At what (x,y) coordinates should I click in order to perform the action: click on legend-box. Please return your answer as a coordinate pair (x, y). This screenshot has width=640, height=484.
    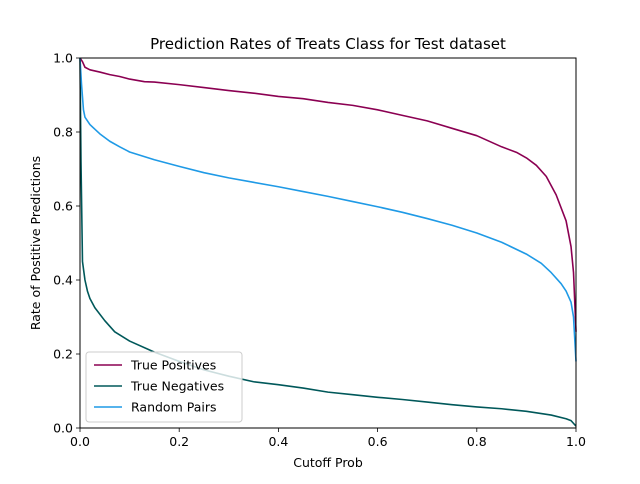
    Looking at the image, I should click on (164, 387).